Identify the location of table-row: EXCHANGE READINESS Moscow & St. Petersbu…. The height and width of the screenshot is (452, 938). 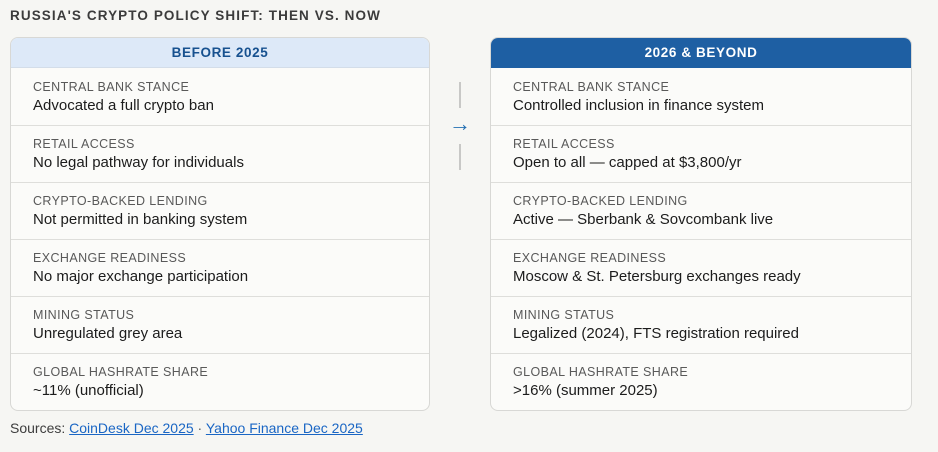
(701, 267).